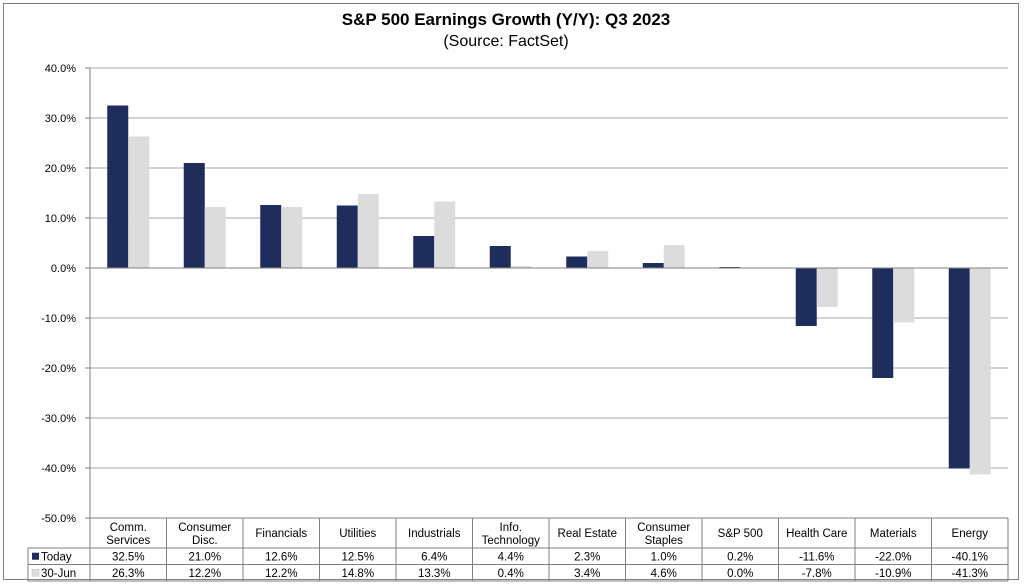  Describe the element at coordinates (357, 574) in the screenshot. I see `data-label: 14.8%` at that location.